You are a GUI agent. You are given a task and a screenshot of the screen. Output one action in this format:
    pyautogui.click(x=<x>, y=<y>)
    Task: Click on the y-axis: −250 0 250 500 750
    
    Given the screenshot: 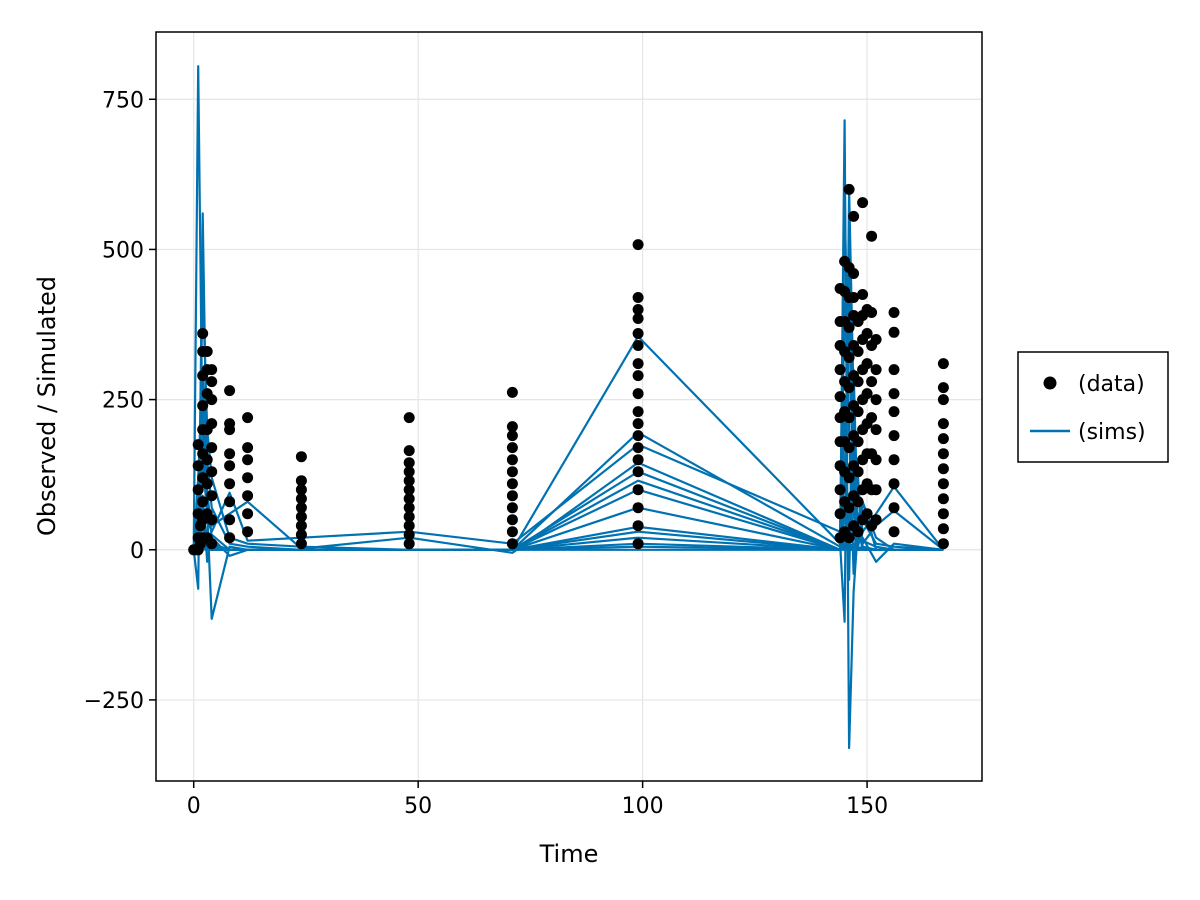 What is the action you would take?
    pyautogui.click(x=120, y=401)
    